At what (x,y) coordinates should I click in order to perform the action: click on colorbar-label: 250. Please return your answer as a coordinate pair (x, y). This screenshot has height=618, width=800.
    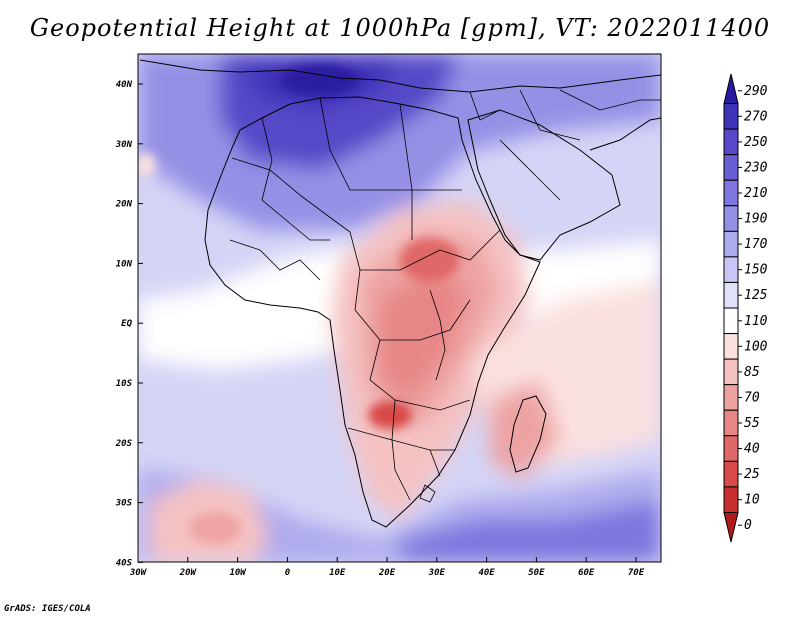
    Looking at the image, I should click on (756, 142).